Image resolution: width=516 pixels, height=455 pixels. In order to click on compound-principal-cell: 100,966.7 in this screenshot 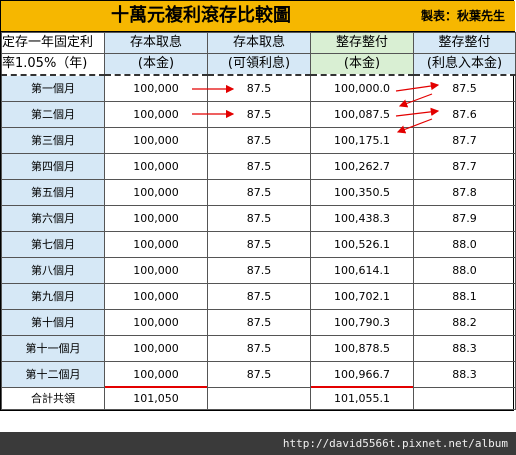, I will do `click(362, 374)`.